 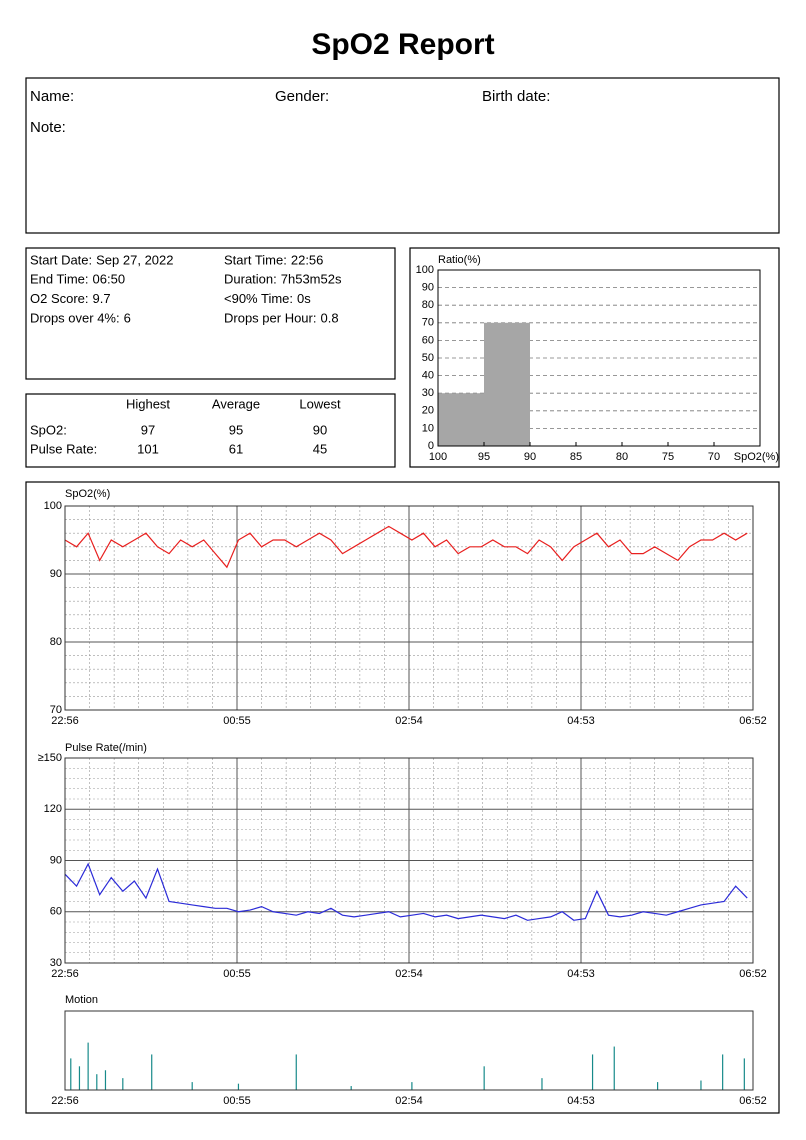 What do you see at coordinates (127, 317) in the screenshot?
I see `summary-value: 6` at bounding box center [127, 317].